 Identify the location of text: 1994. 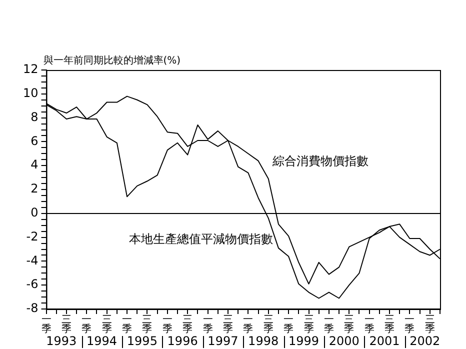
(102, 341).